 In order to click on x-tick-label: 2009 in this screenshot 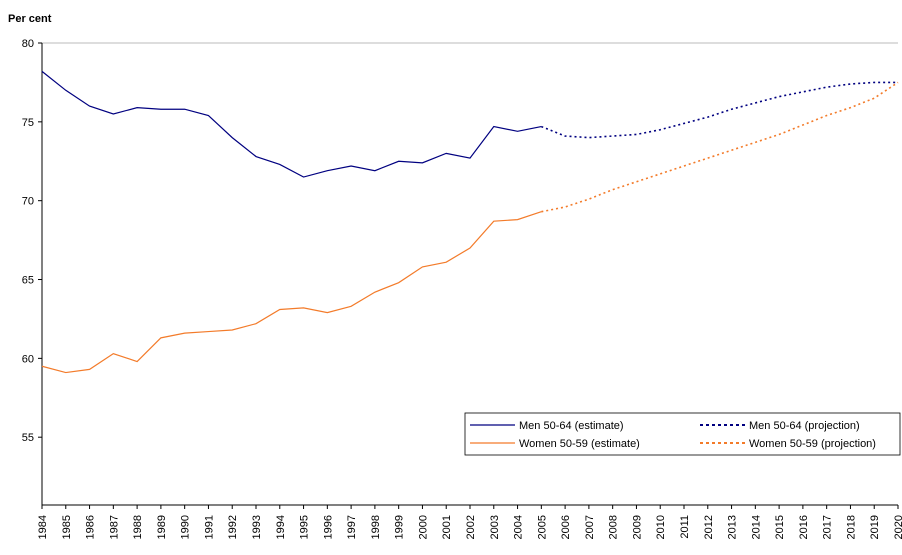, I will do `click(637, 527)`.